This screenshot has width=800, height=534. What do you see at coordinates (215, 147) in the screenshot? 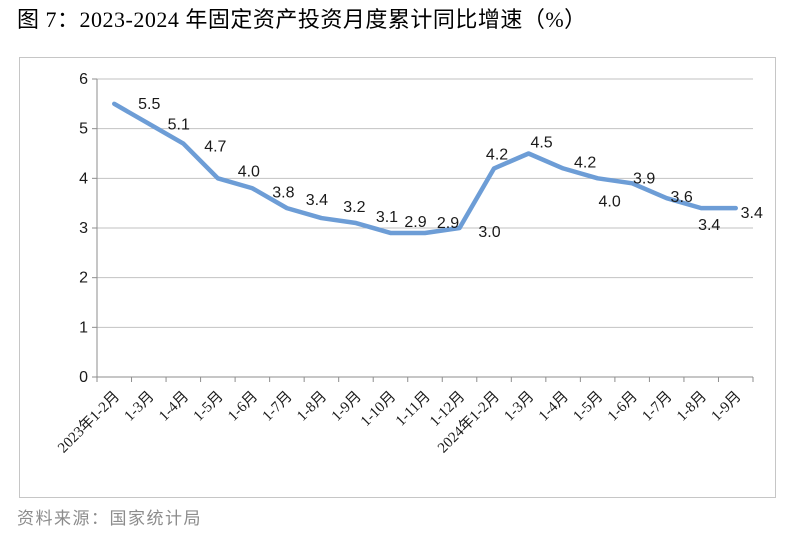
I see `data-label: 4.7` at bounding box center [215, 147].